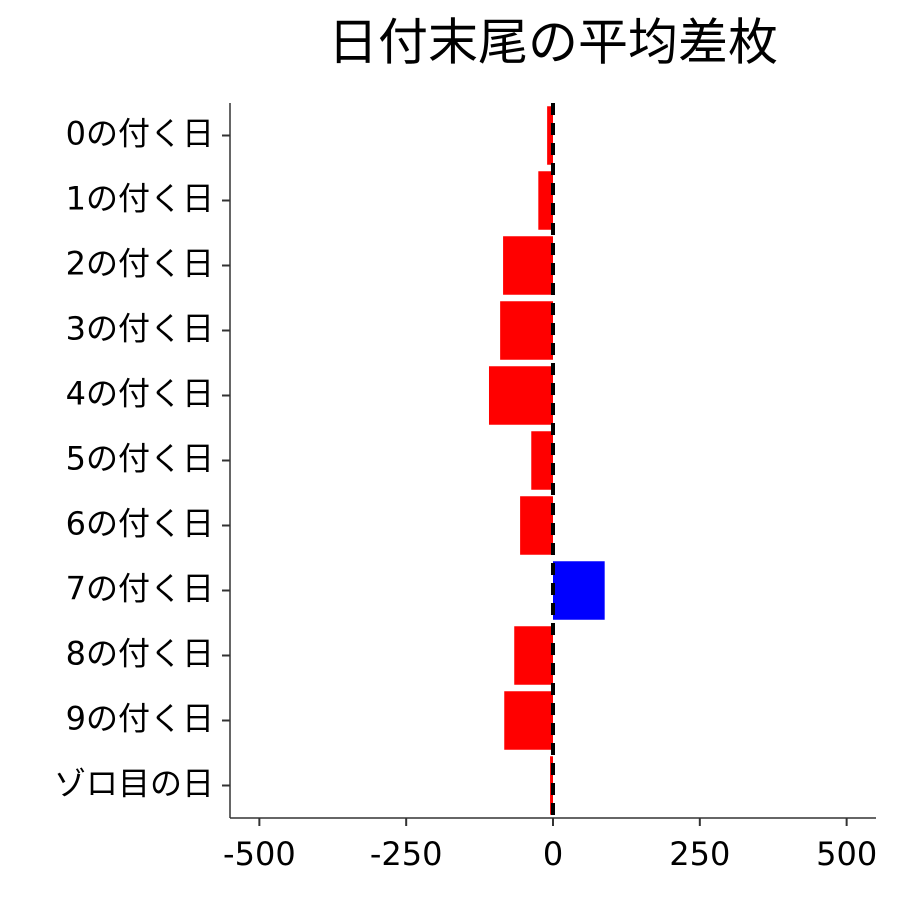 This screenshot has width=900, height=900. I want to click on x-tick-label: 250, so click(699, 854).